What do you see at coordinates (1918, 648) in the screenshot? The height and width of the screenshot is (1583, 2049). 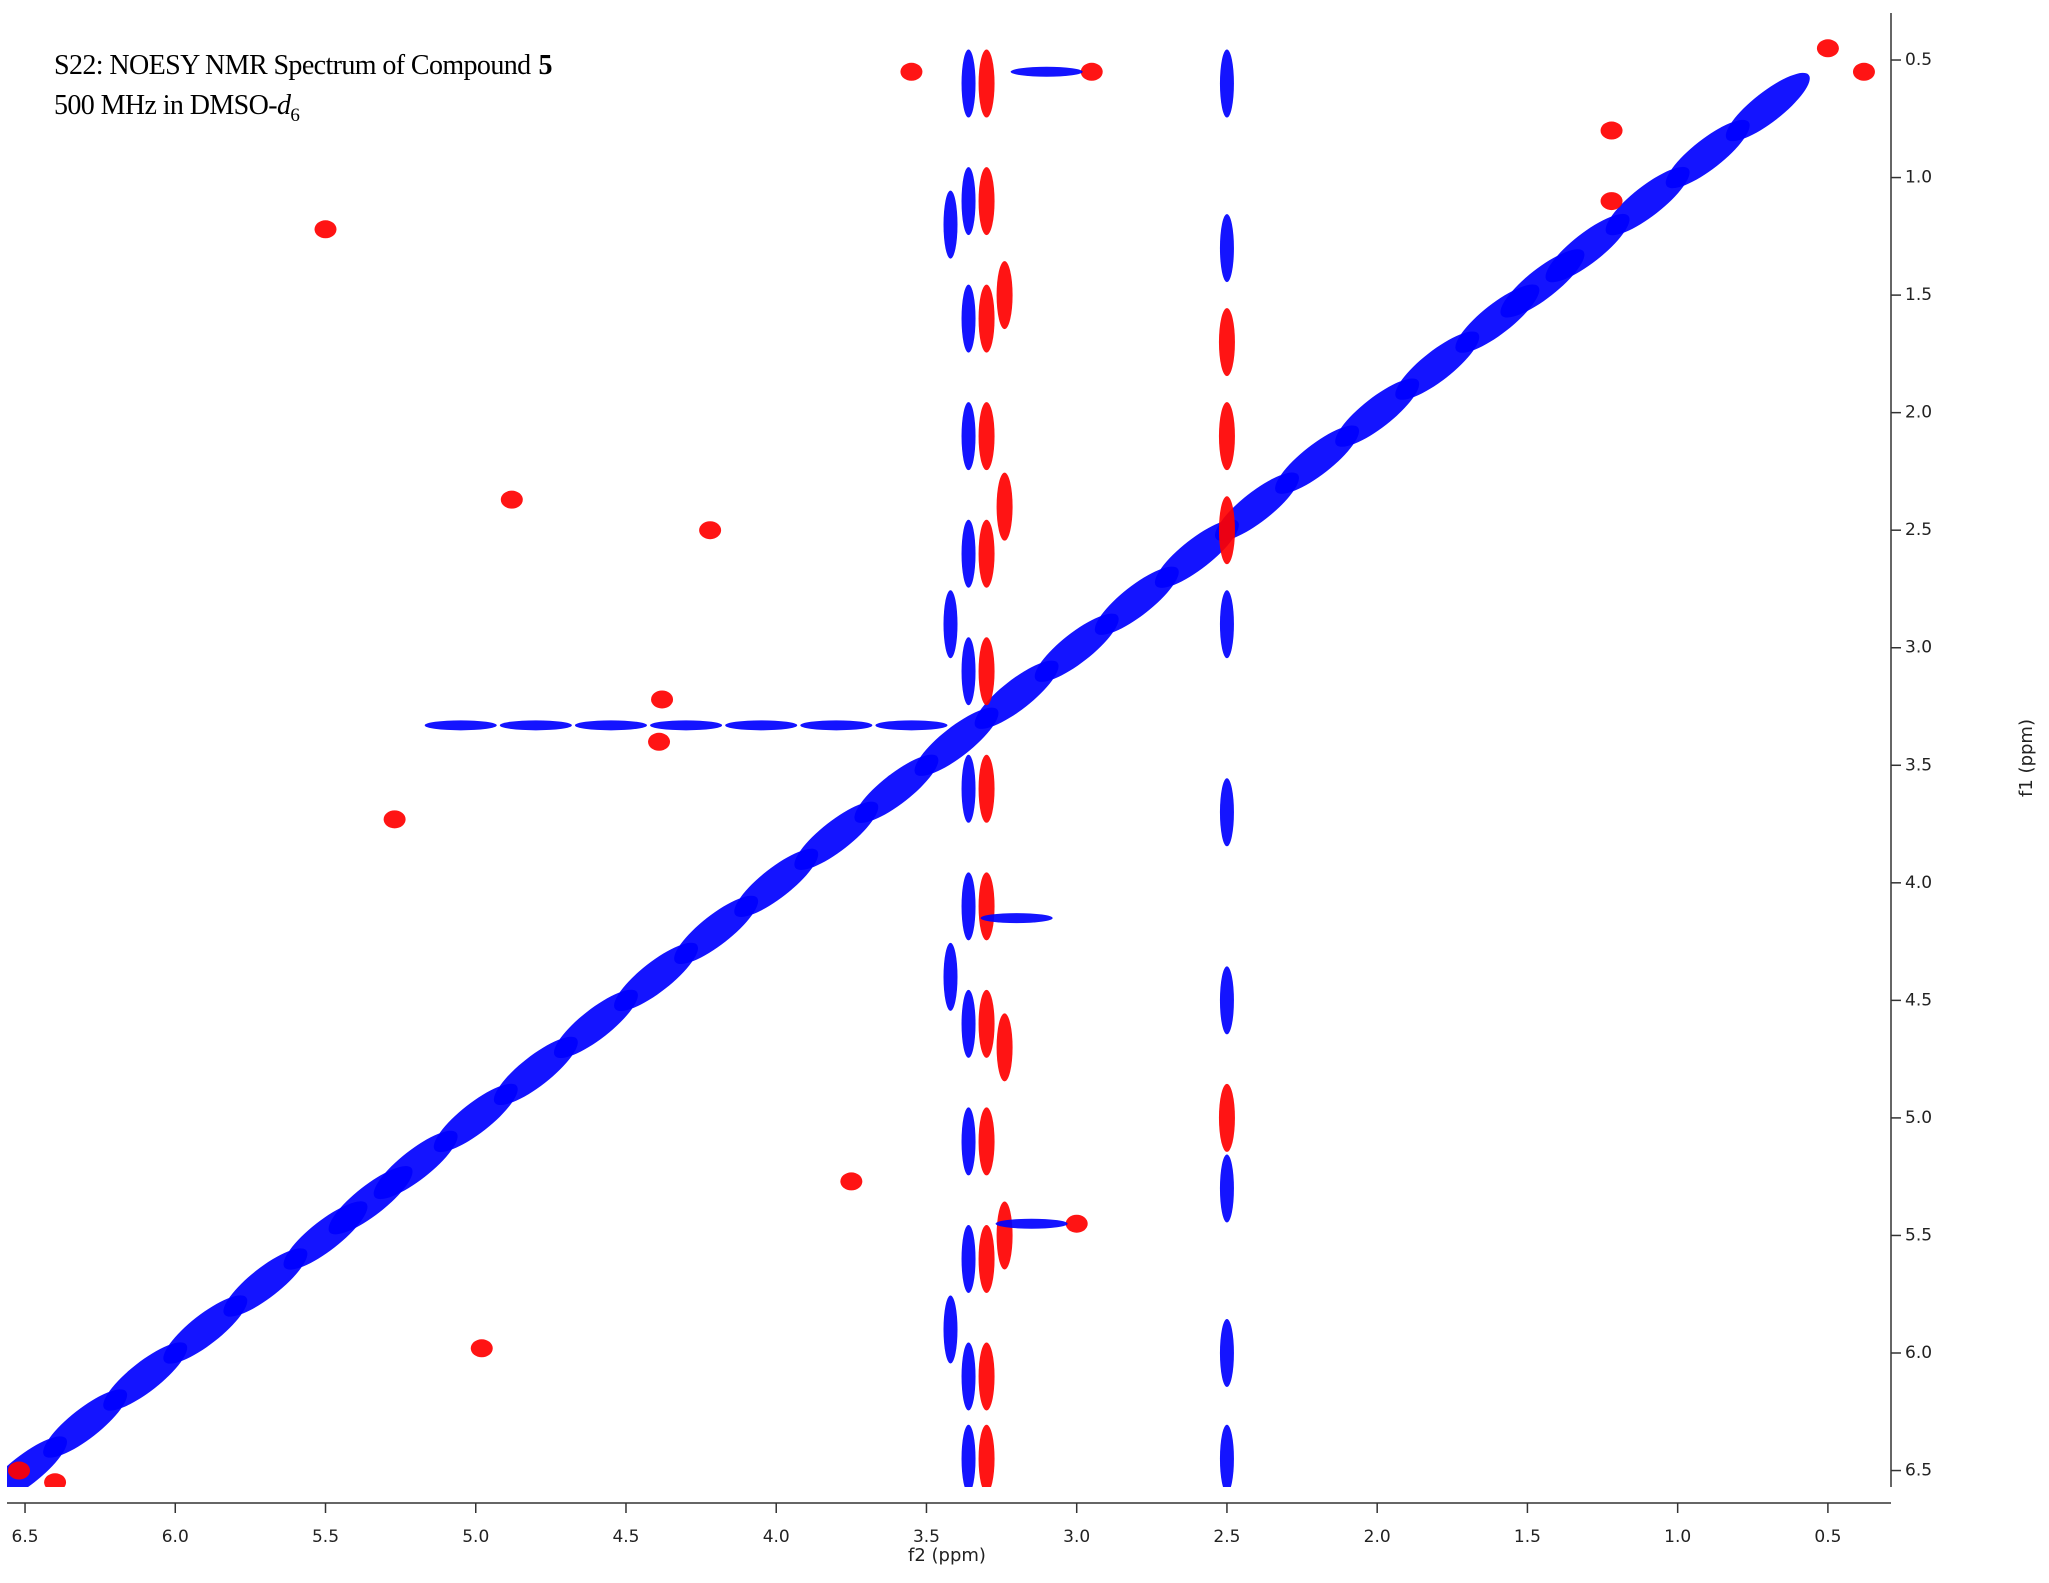 I see `y-tick-label: 3.0` at bounding box center [1918, 648].